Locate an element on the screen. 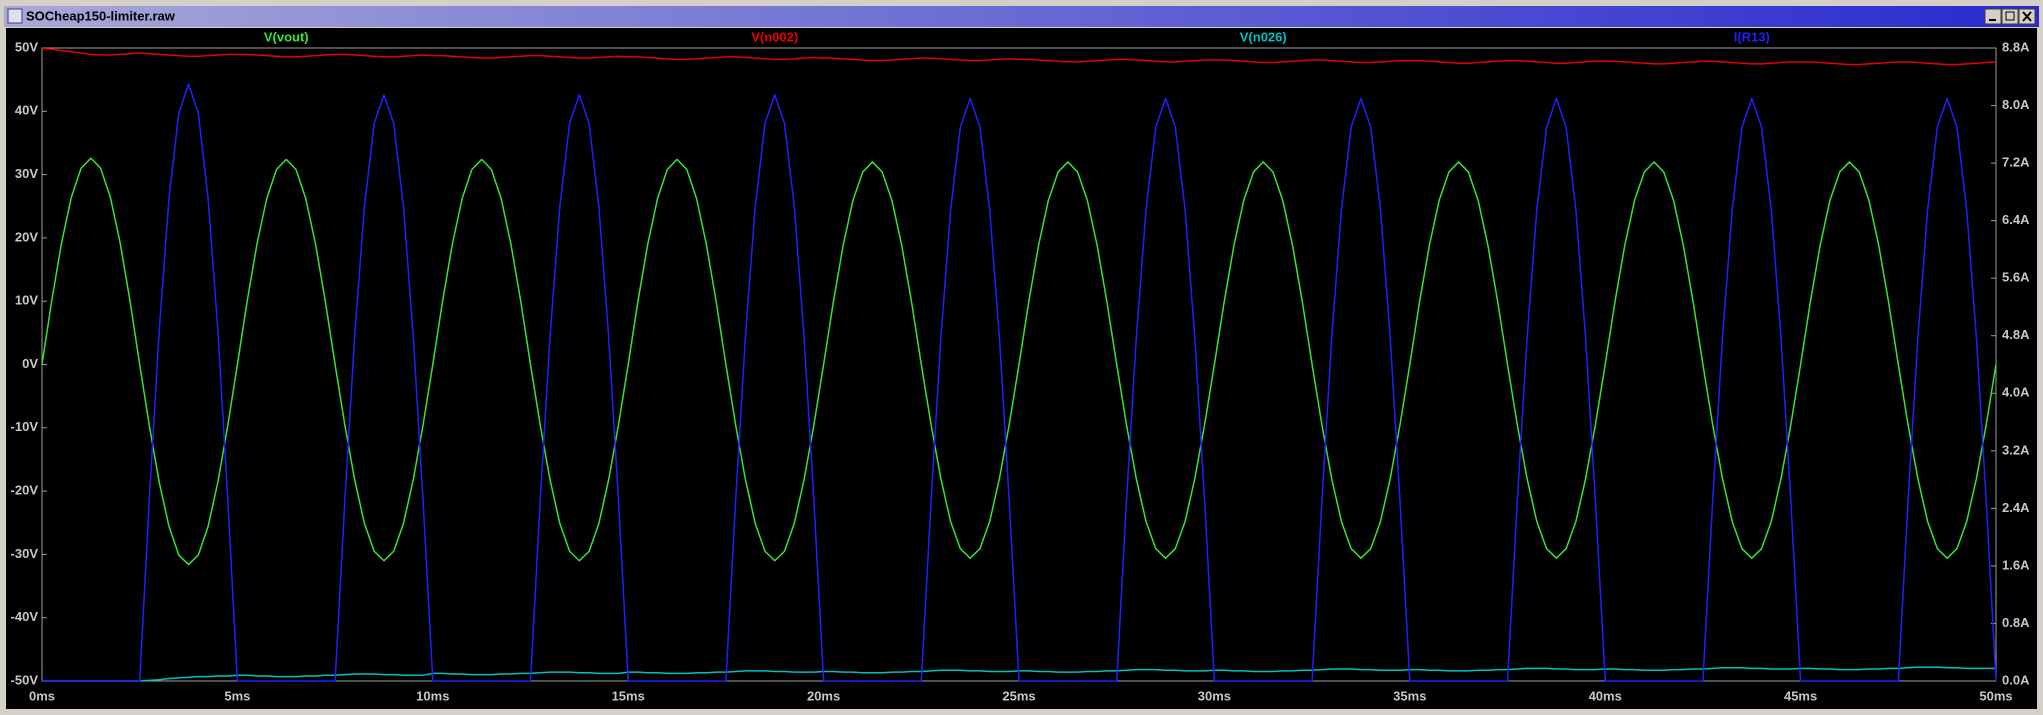  x-tick-label: 25ms is located at coordinates (1018, 695).